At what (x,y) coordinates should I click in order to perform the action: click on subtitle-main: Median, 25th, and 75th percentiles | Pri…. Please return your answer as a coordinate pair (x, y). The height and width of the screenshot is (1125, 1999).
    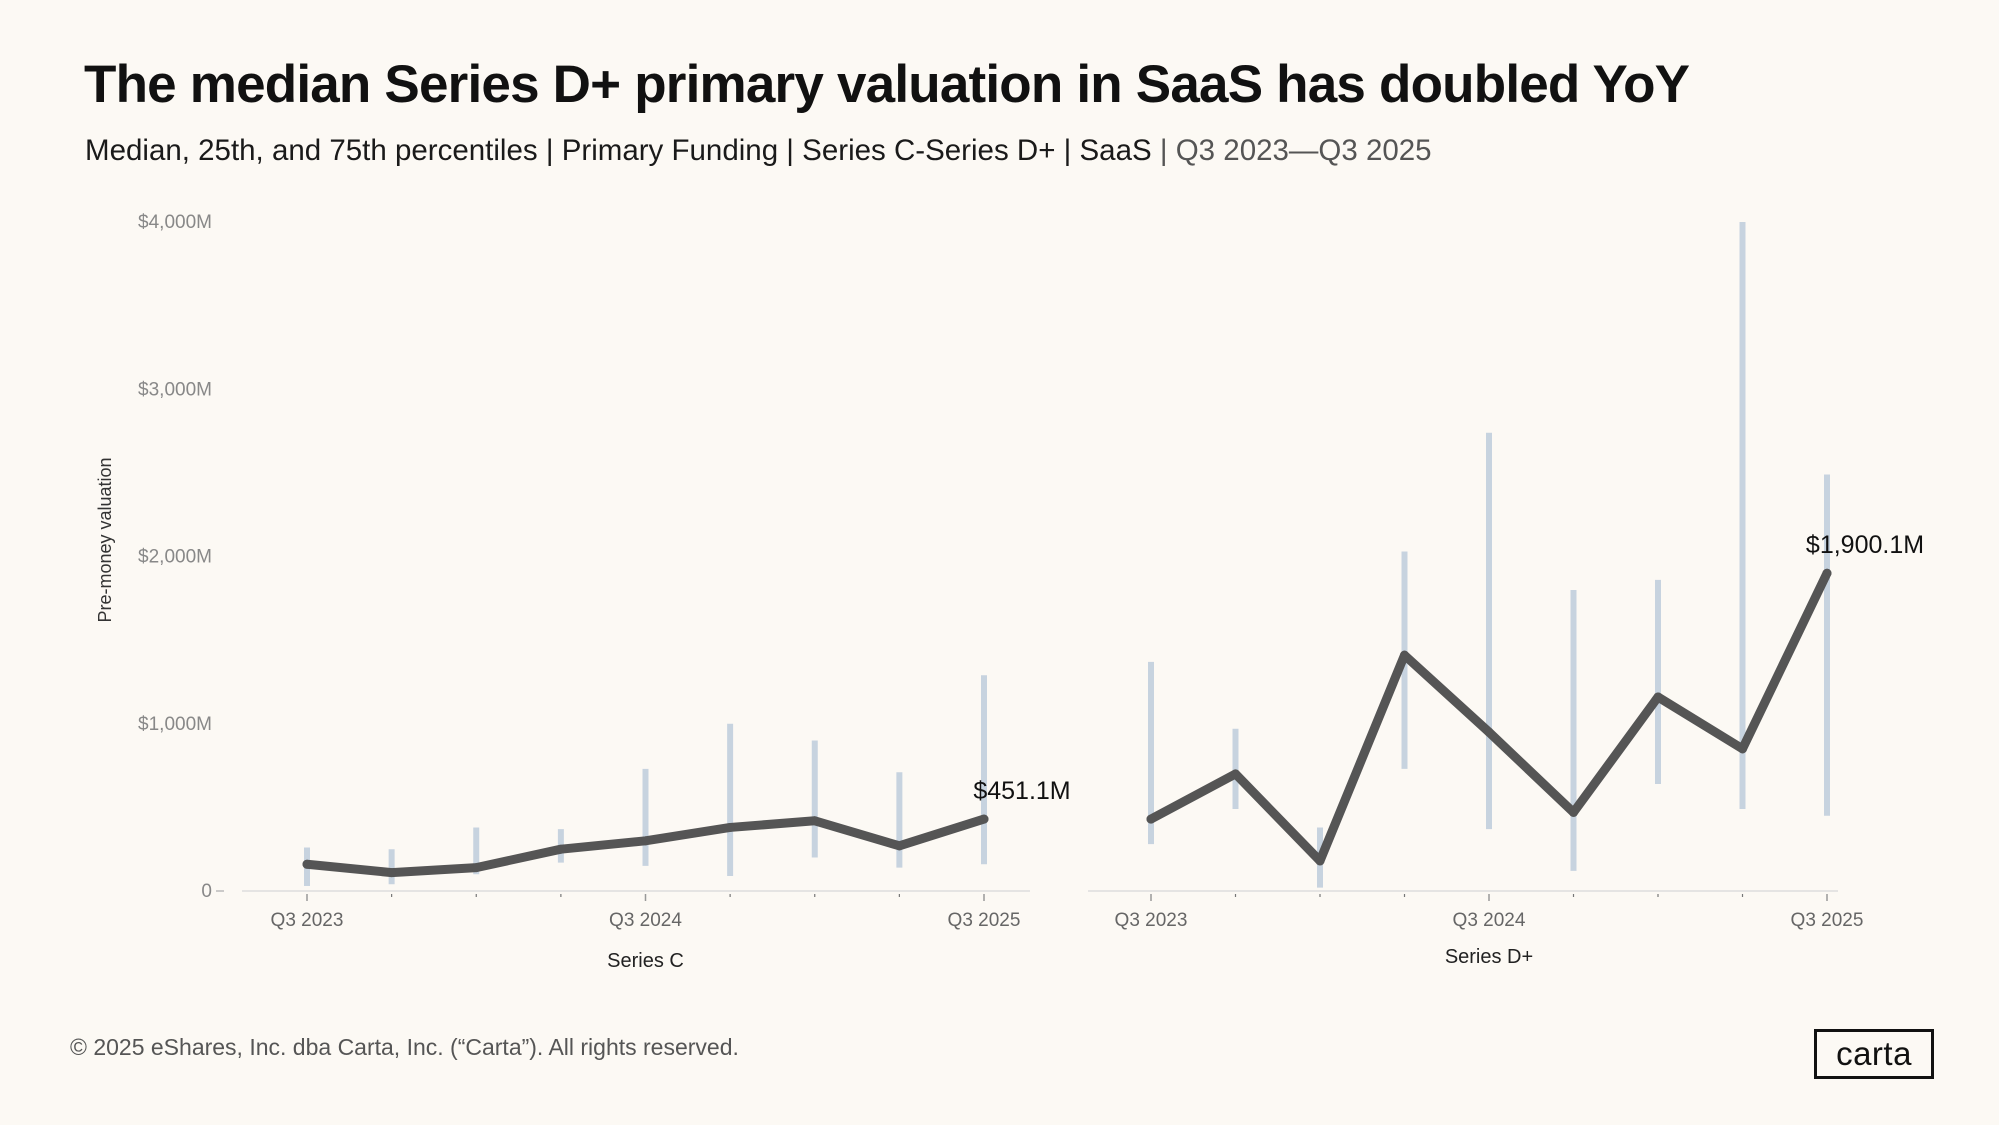
    Looking at the image, I should click on (618, 150).